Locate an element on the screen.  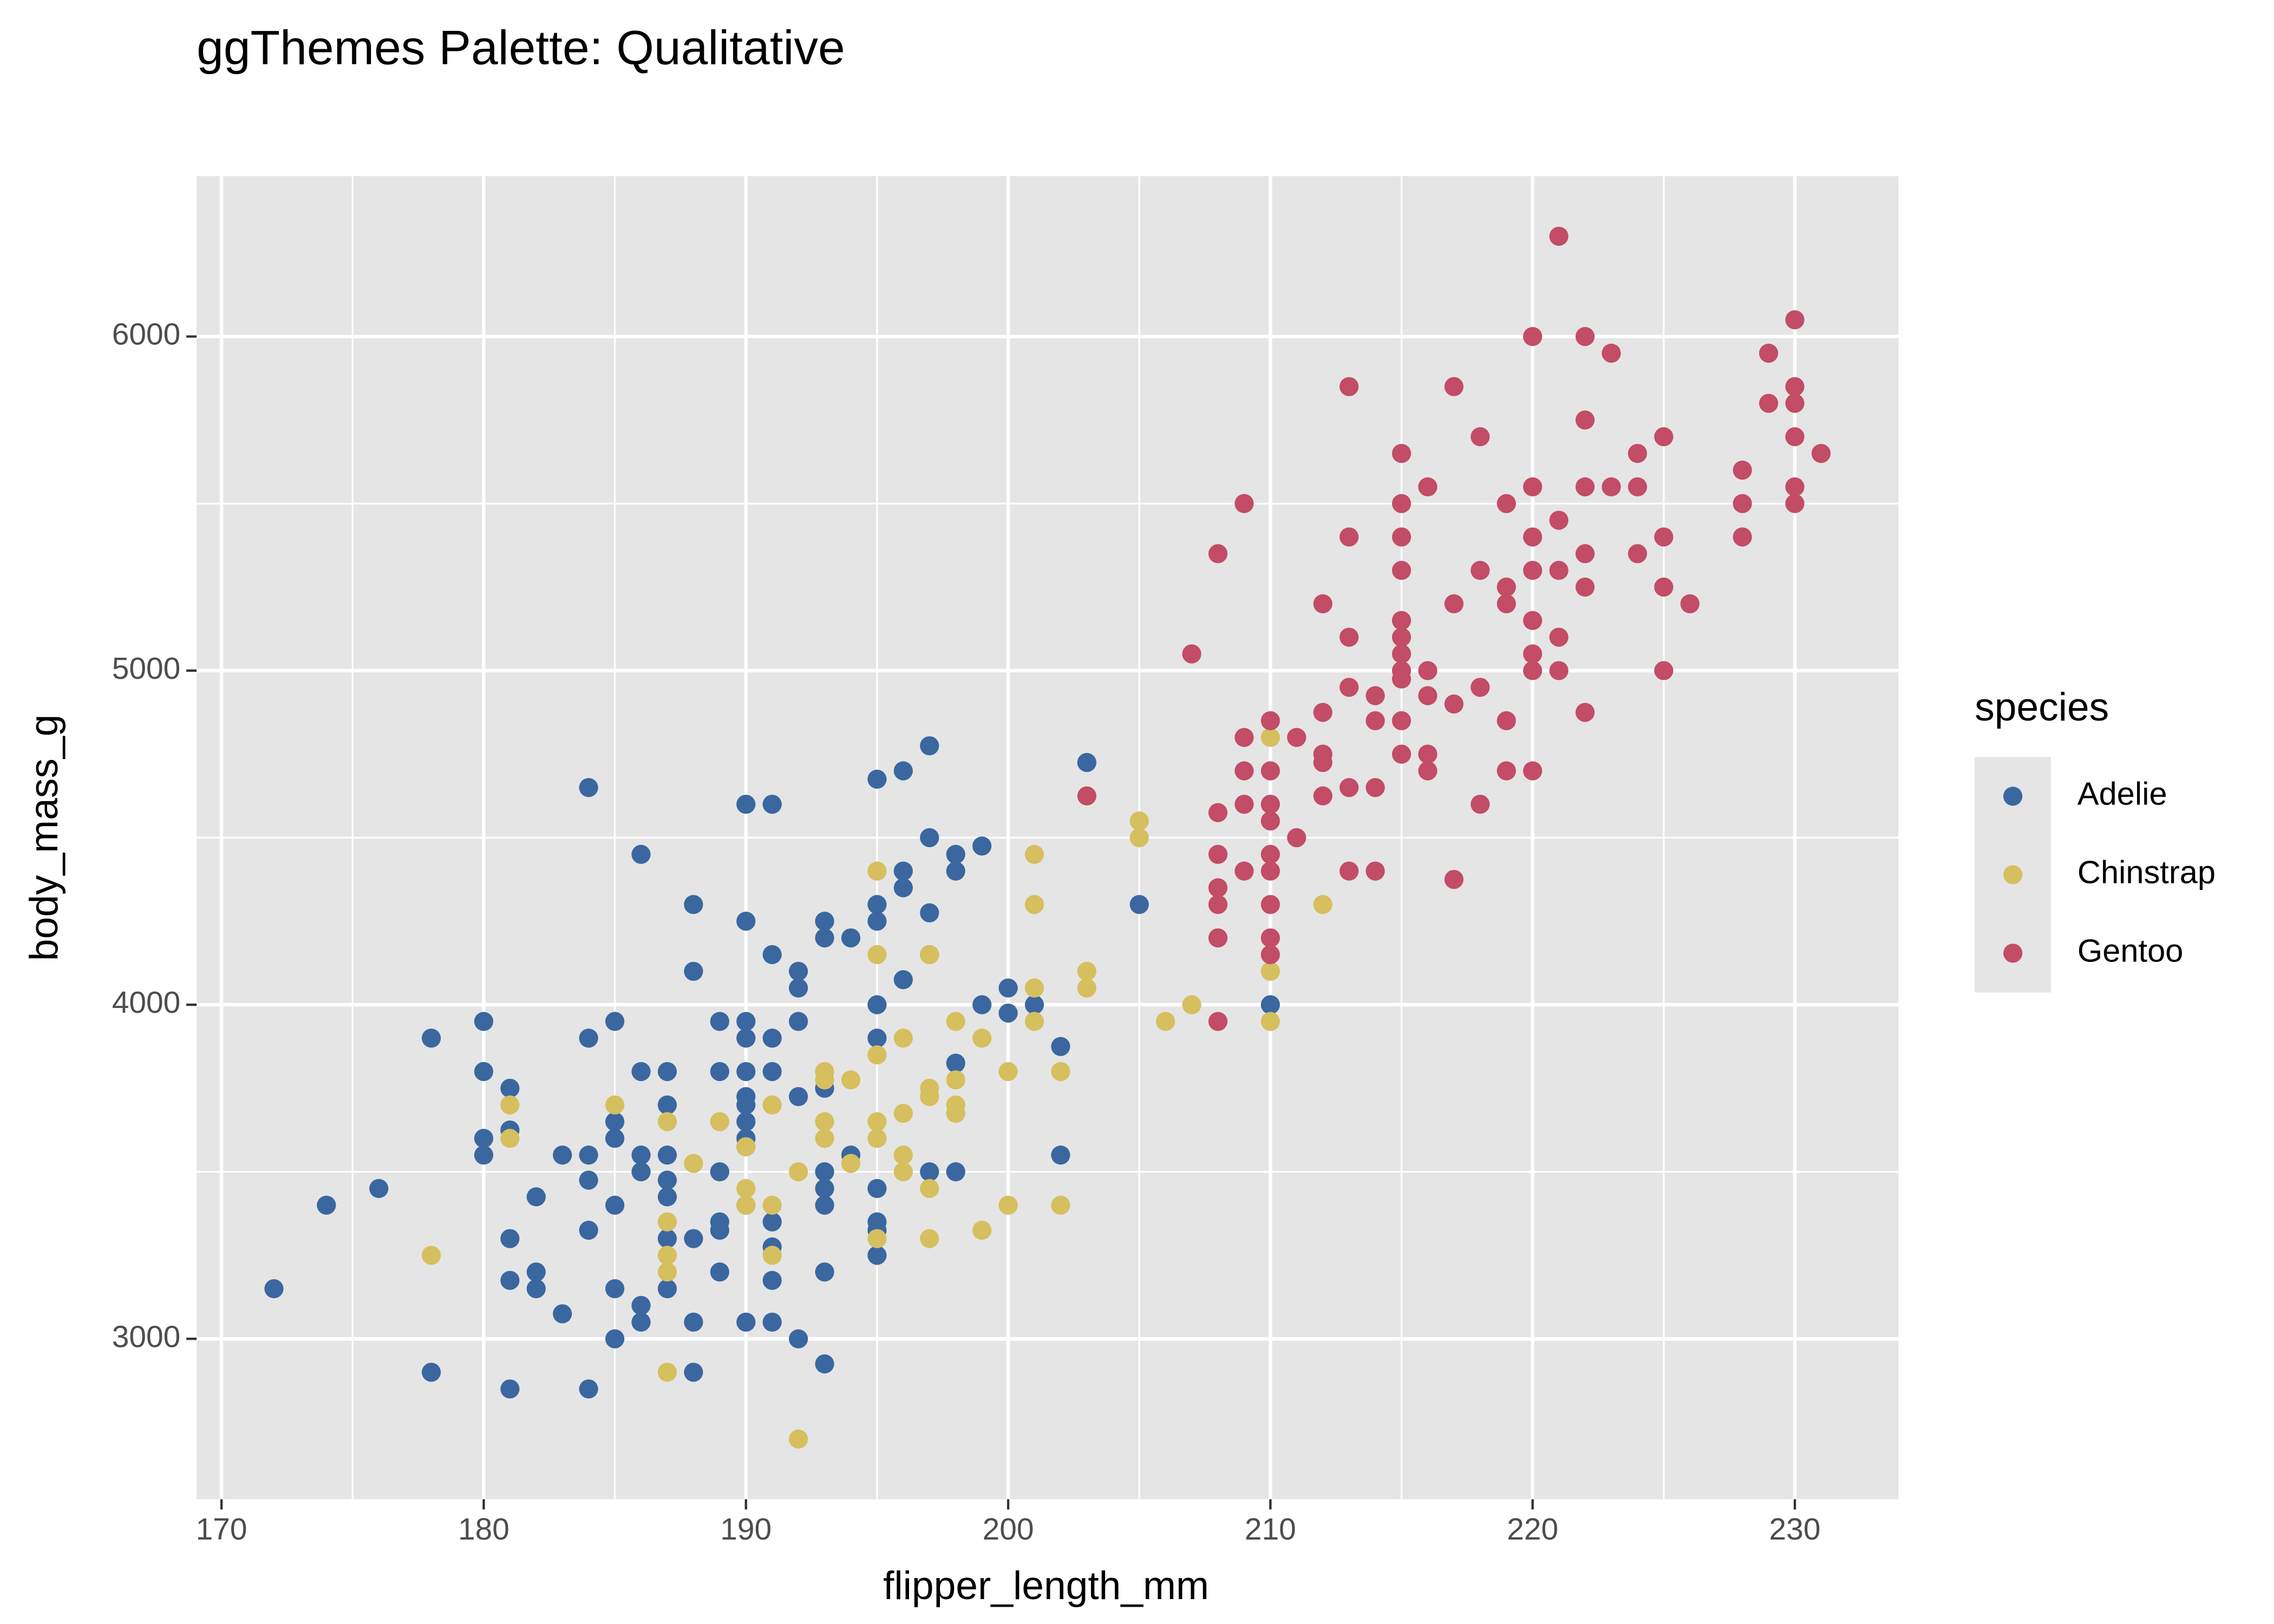
y-tick-label: 3000 is located at coordinates (147, 1337).